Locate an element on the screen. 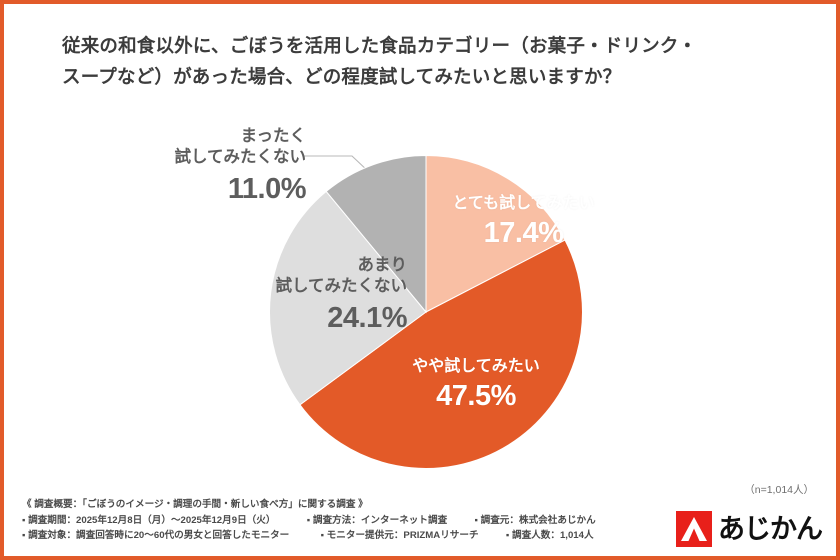 The width and height of the screenshot is (840, 560). footer-survey-source: ▪ 調査元：株式会社あじかん is located at coordinates (535, 520).